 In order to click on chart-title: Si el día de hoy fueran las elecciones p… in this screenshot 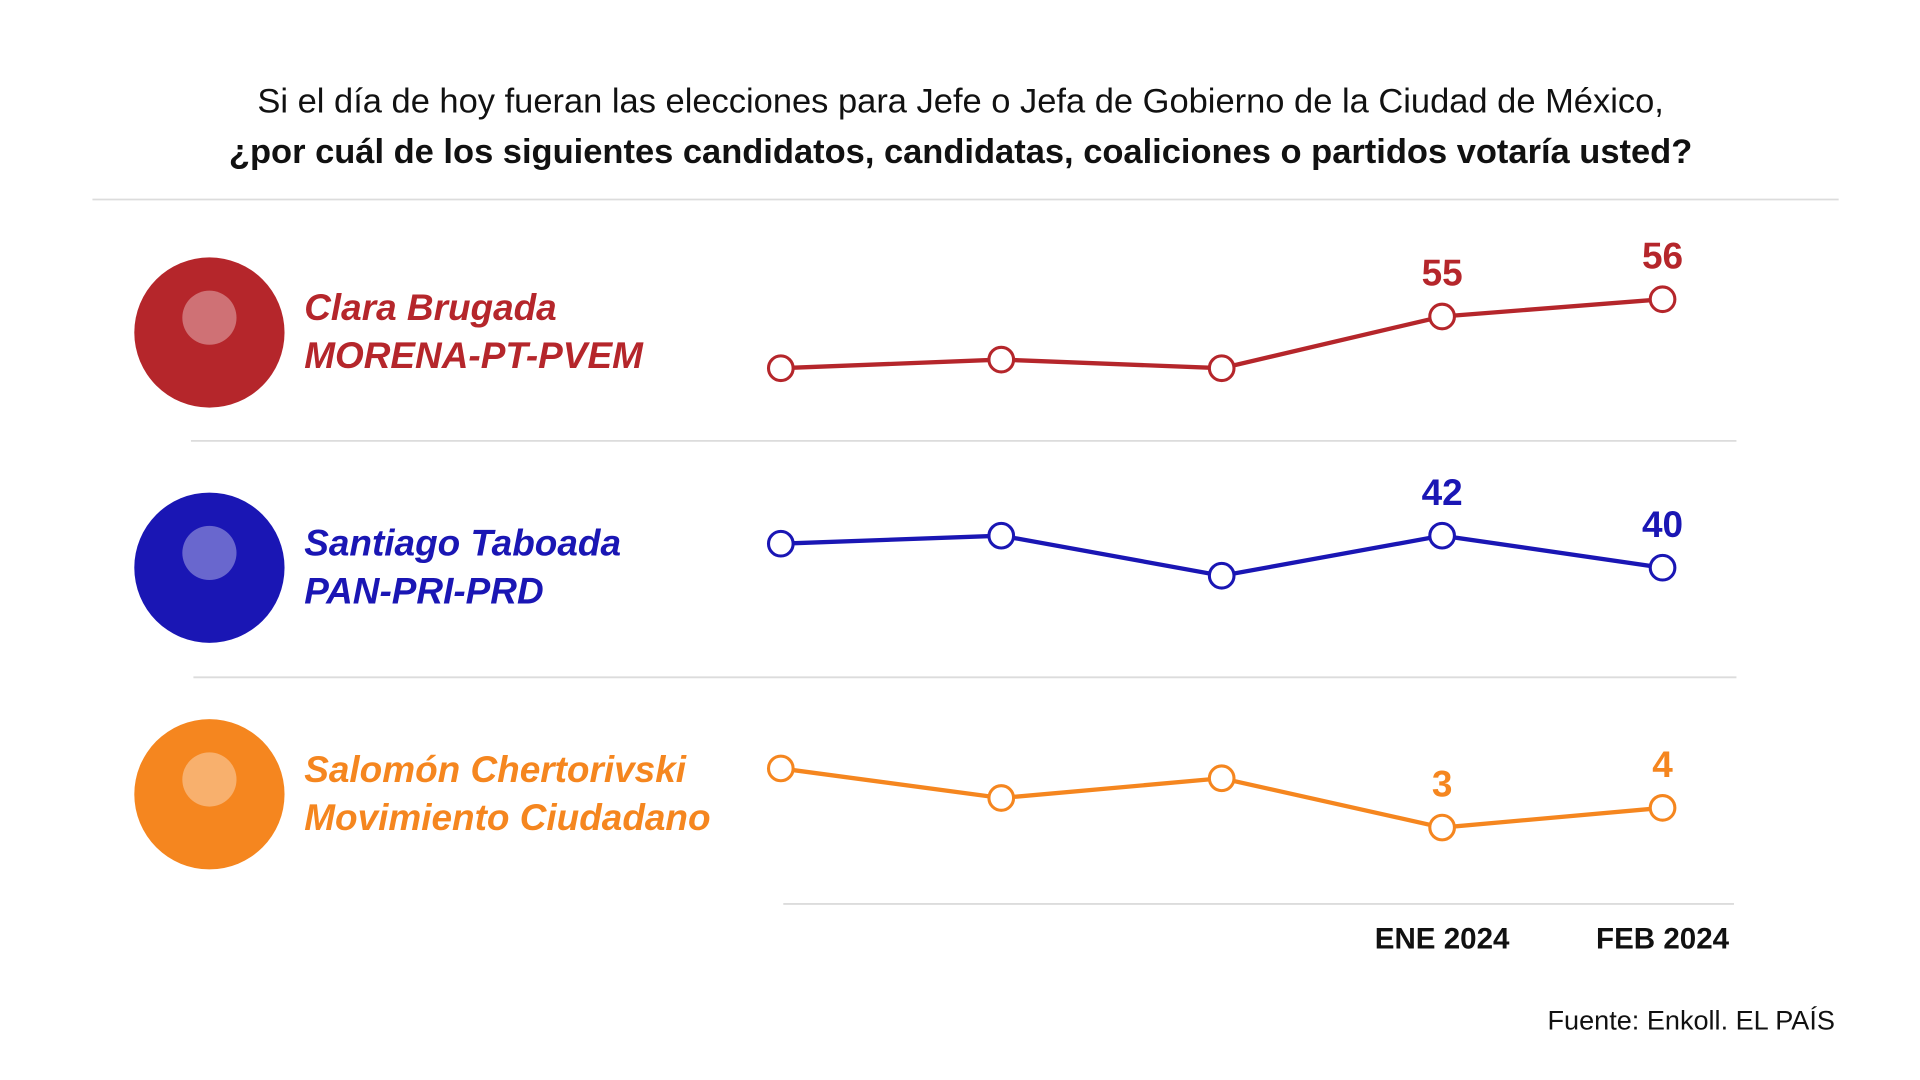, I will do `click(960, 102)`.